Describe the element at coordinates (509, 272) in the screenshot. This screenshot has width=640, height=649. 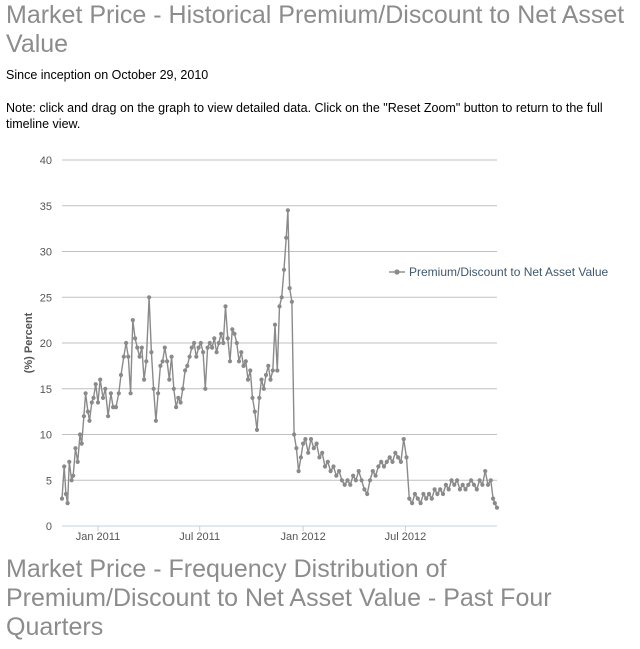
I see `legend-item-label: Premium/Discount to Net Asset Value` at that location.